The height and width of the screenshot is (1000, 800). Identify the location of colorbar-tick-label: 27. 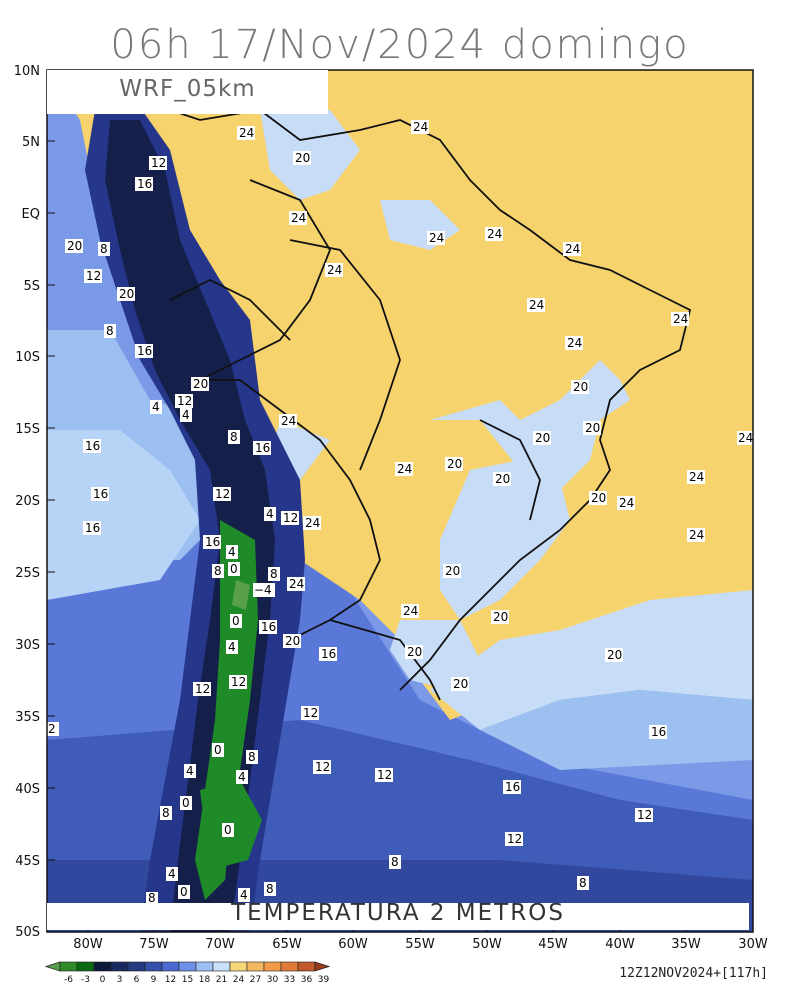
(255, 980).